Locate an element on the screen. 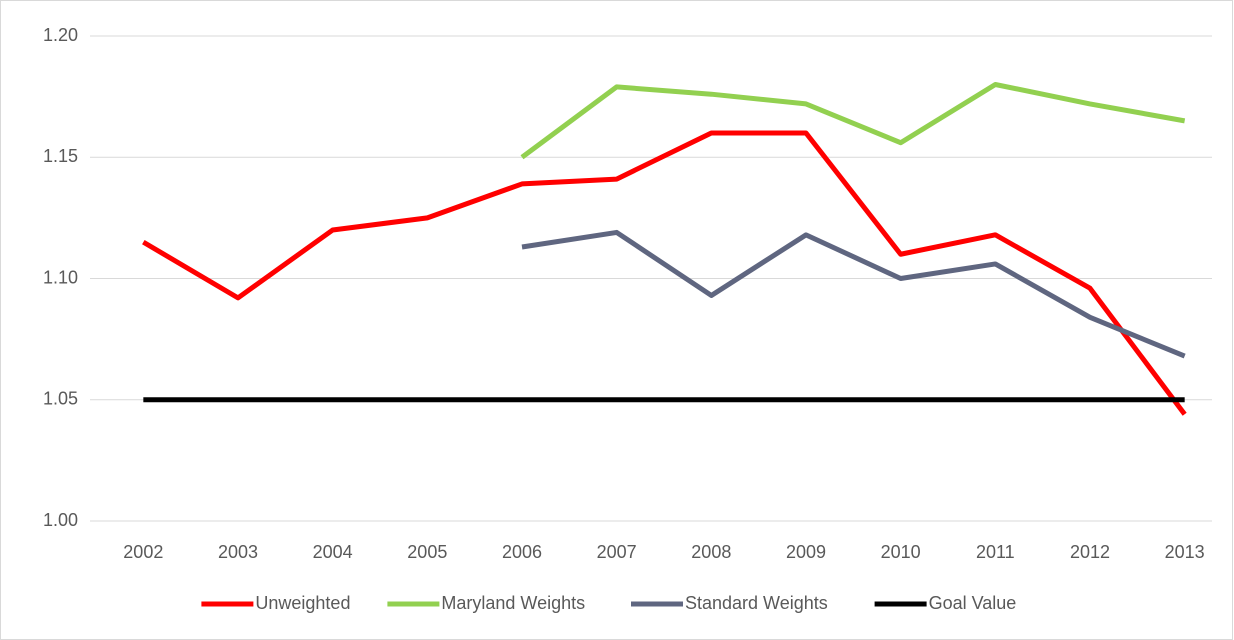 The height and width of the screenshot is (640, 1234). legend-label: Maryland Weights is located at coordinates (513, 603).